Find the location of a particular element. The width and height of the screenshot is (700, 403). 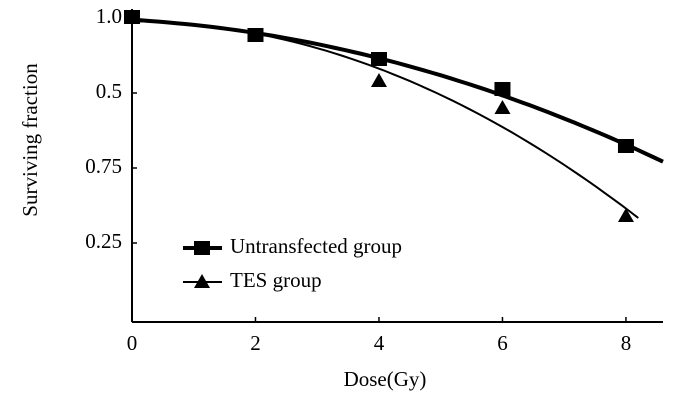

legend-label: Untransfected group is located at coordinates (316, 246).